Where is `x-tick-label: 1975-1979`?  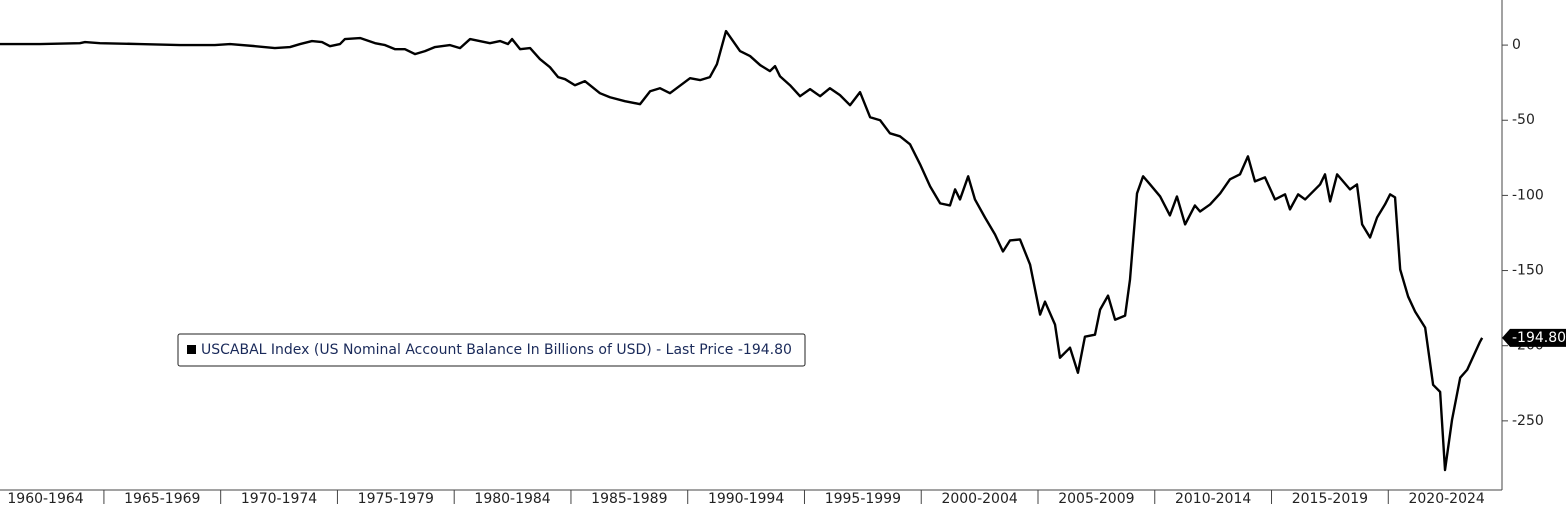
x-tick-label: 1975-1979 is located at coordinates (396, 499).